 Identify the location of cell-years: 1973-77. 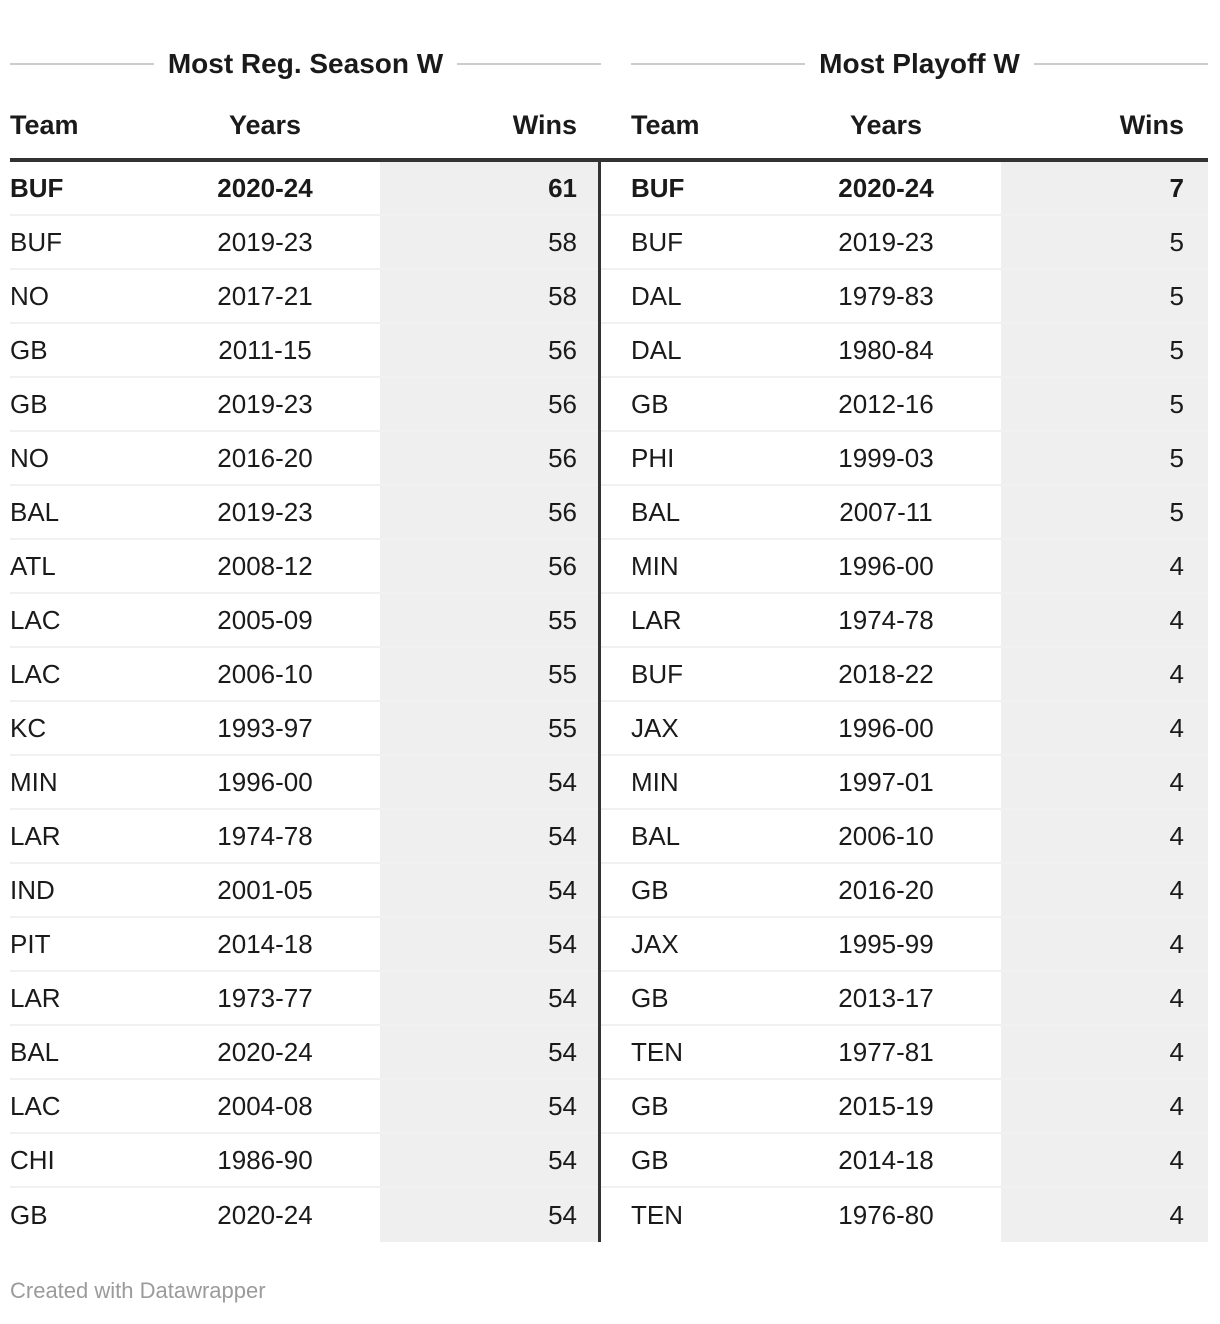
(265, 997).